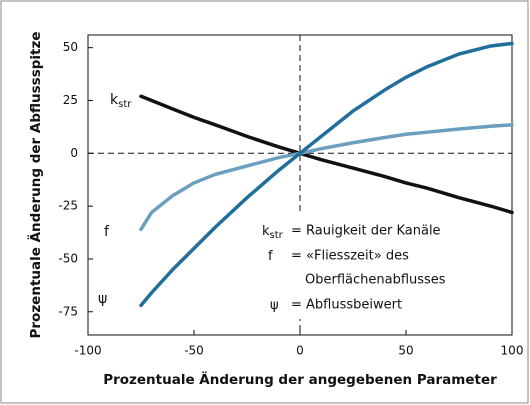 This screenshot has width=530, height=405. Describe the element at coordinates (74, 153) in the screenshot. I see `y-tick-label: 0` at that location.